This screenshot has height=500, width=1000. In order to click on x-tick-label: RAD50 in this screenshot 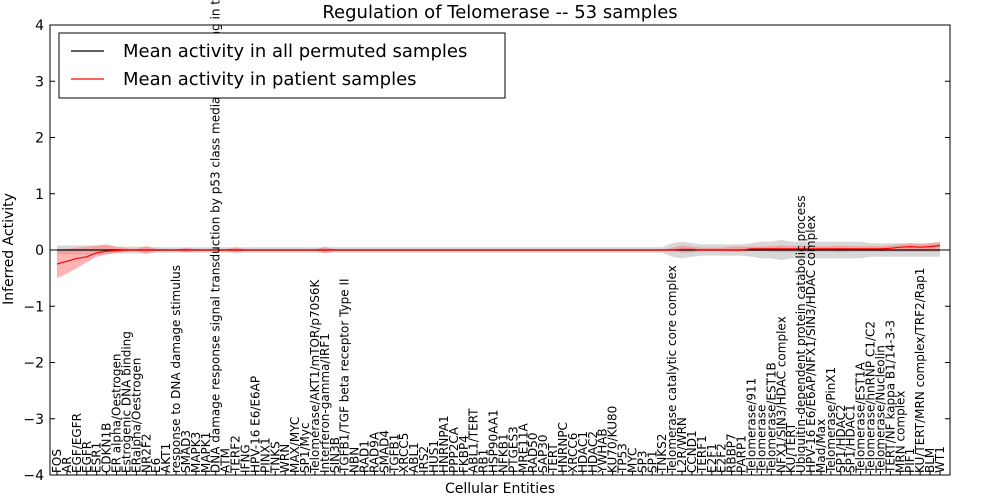, I will do `click(533, 452)`.